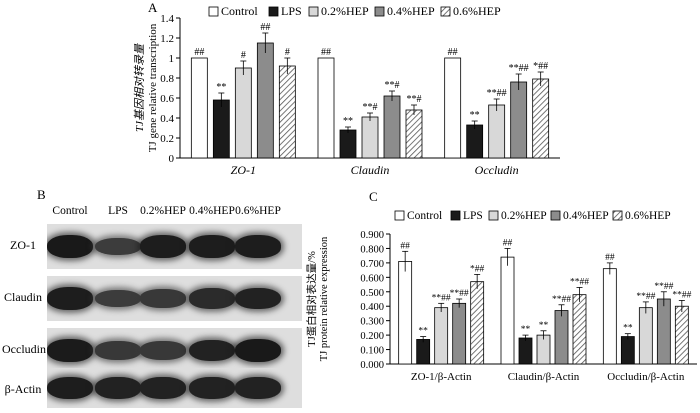  What do you see at coordinates (23, 389) in the screenshot?
I see `blot-row-label: β-Actin` at bounding box center [23, 389].